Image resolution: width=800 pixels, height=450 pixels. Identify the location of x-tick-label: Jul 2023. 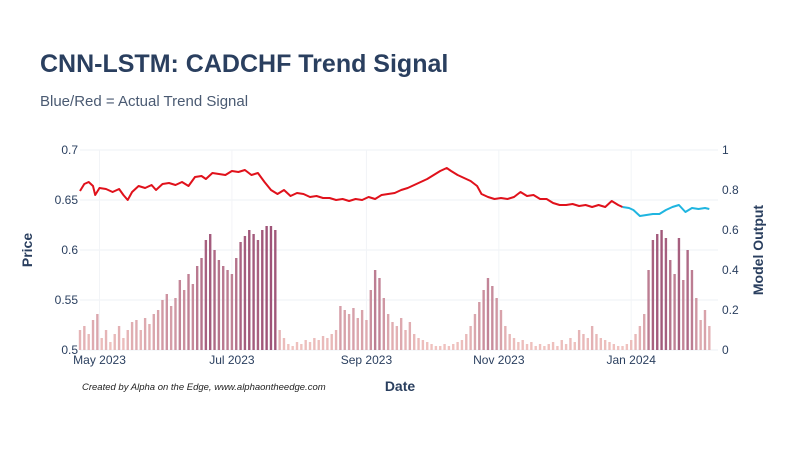
(232, 360).